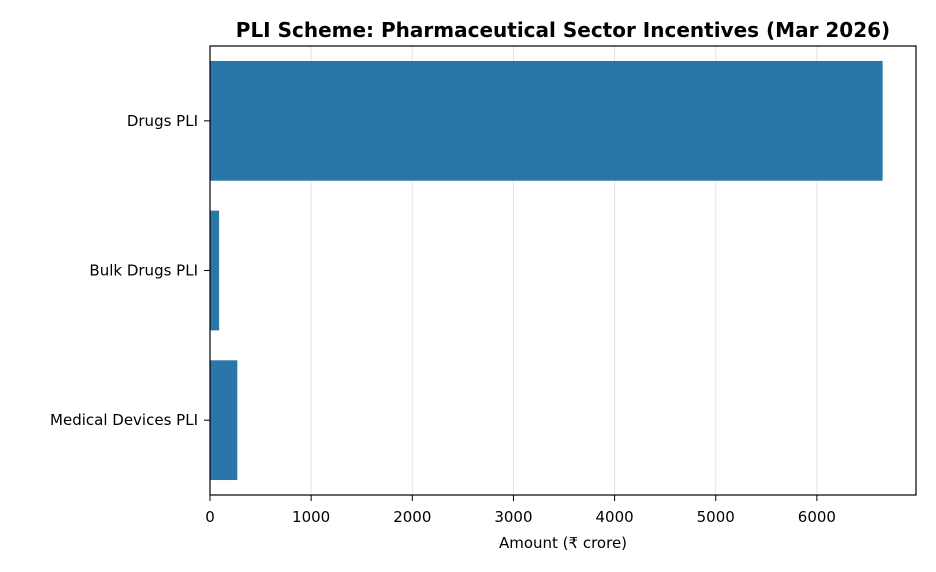 The image size is (936, 572). What do you see at coordinates (124, 420) in the screenshot?
I see `y-tick-label: Medical Devices PLI` at bounding box center [124, 420].